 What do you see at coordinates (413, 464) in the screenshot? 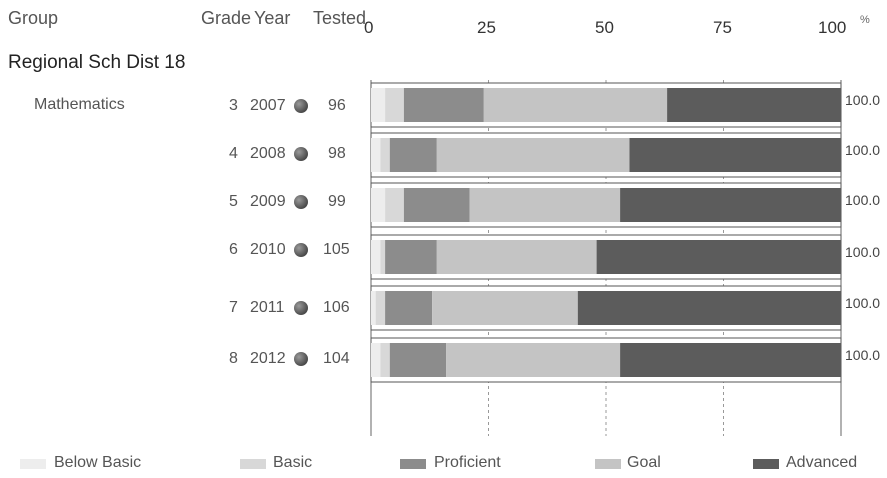
I see `legend-swatch-proficient` at bounding box center [413, 464].